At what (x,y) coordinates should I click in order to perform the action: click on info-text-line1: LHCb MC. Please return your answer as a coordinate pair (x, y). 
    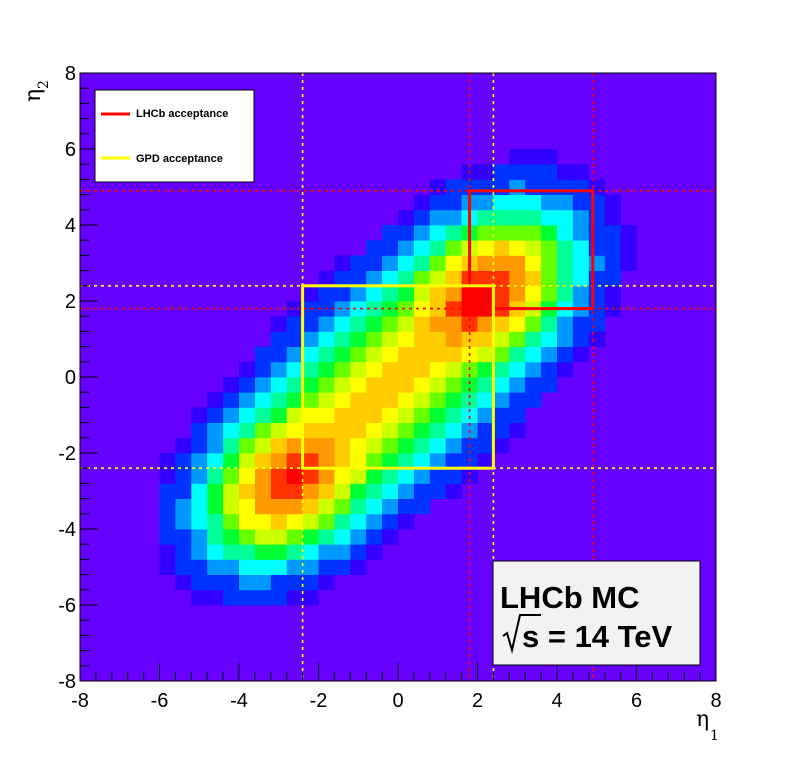
    Looking at the image, I should click on (569, 597).